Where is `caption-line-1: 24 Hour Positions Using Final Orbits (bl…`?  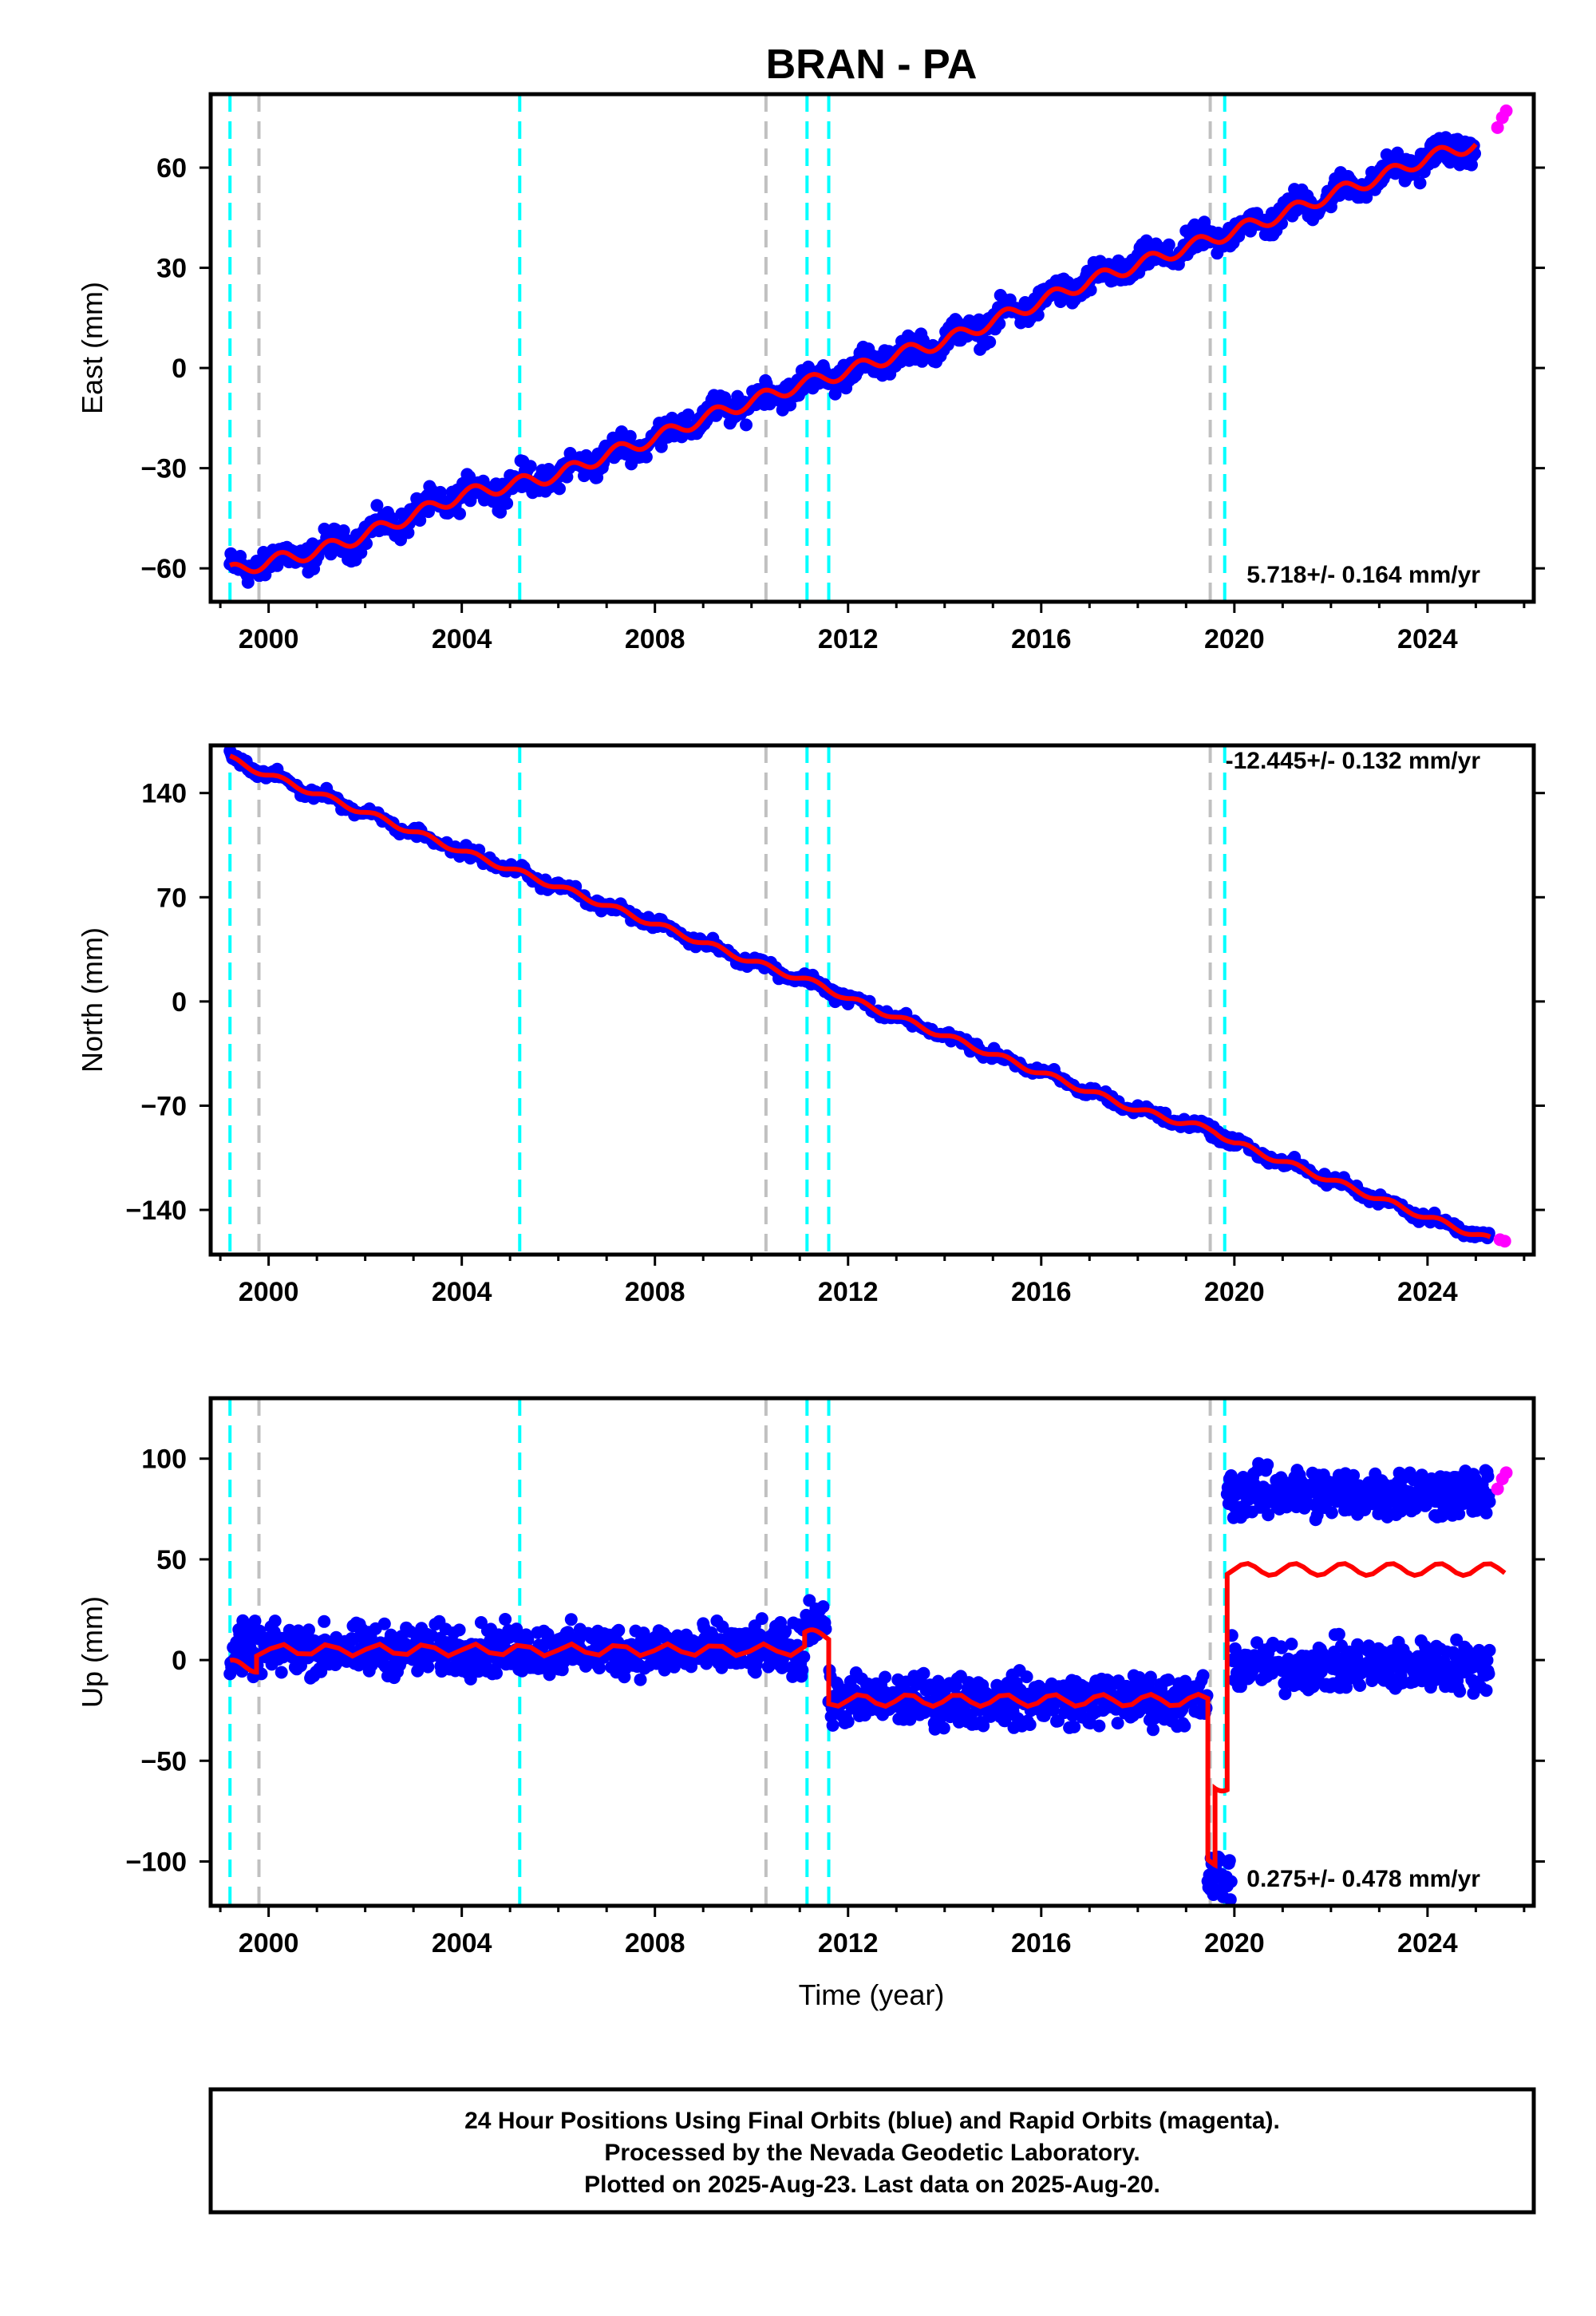
caption-line-1: 24 Hour Positions Using Final Orbits (bl… is located at coordinates (872, 2121).